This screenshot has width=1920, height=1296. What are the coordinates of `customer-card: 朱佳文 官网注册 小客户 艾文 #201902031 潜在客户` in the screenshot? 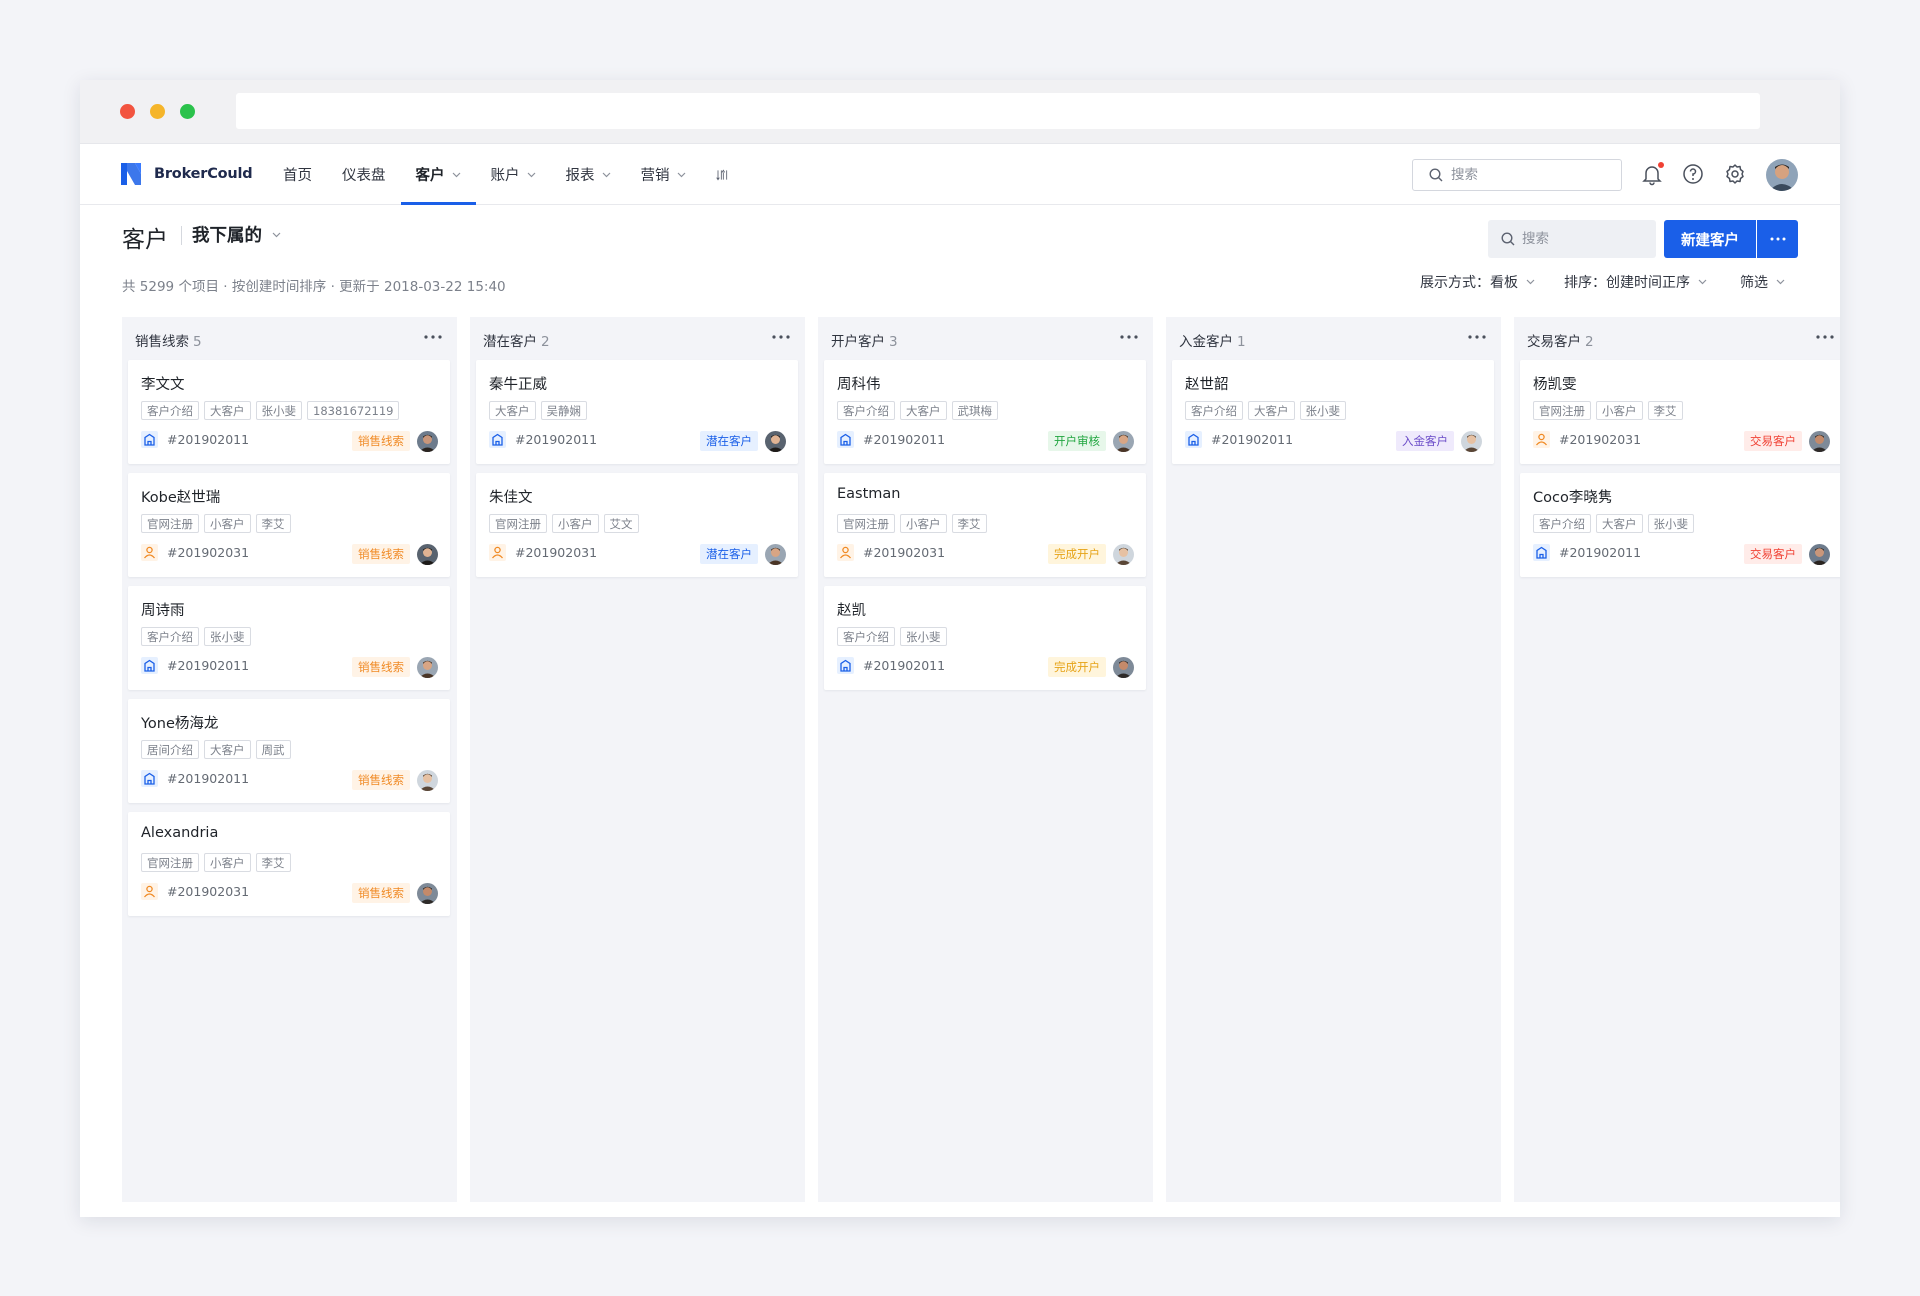 It's located at (637, 525).